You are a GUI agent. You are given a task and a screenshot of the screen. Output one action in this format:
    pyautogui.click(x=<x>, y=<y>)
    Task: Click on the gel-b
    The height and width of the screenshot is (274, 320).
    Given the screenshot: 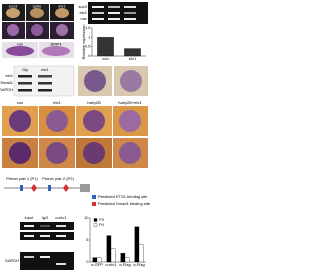 What is the action you would take?
    pyautogui.click(x=118, y=13)
    